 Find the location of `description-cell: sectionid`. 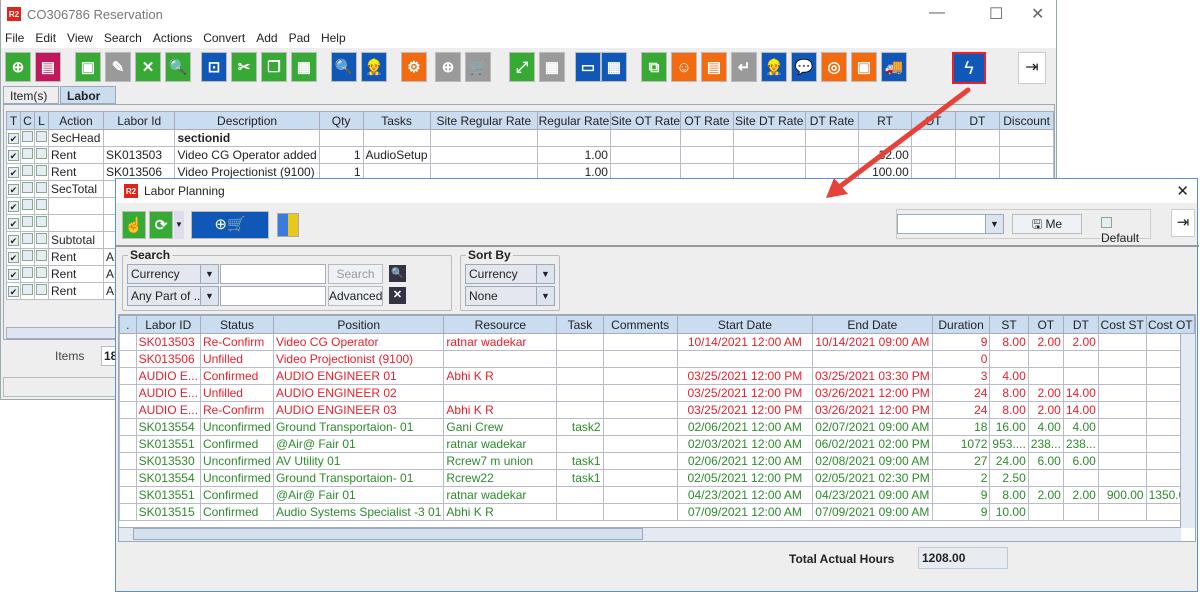

description-cell: sectionid is located at coordinates (247, 138).